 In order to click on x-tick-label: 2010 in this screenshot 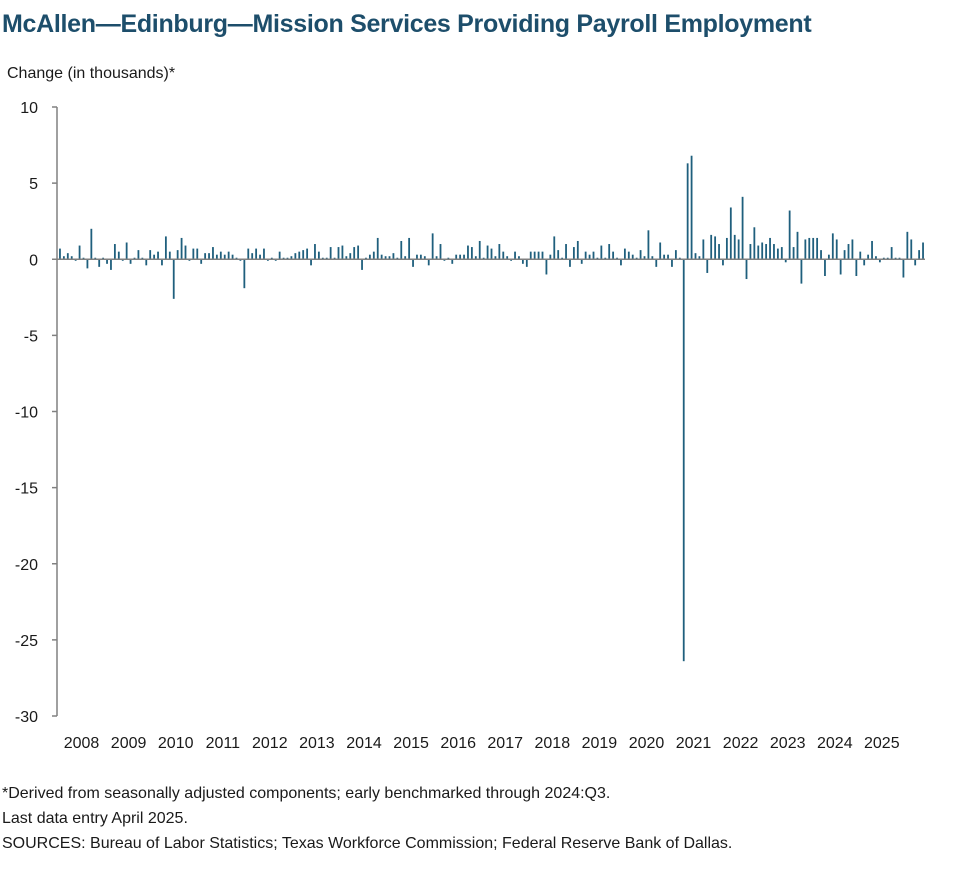, I will do `click(176, 743)`.